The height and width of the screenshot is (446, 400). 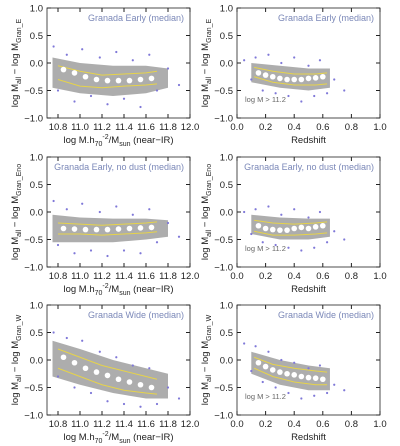 What do you see at coordinates (209, 30) in the screenshot?
I see `label-part: Gran_E` at bounding box center [209, 30].